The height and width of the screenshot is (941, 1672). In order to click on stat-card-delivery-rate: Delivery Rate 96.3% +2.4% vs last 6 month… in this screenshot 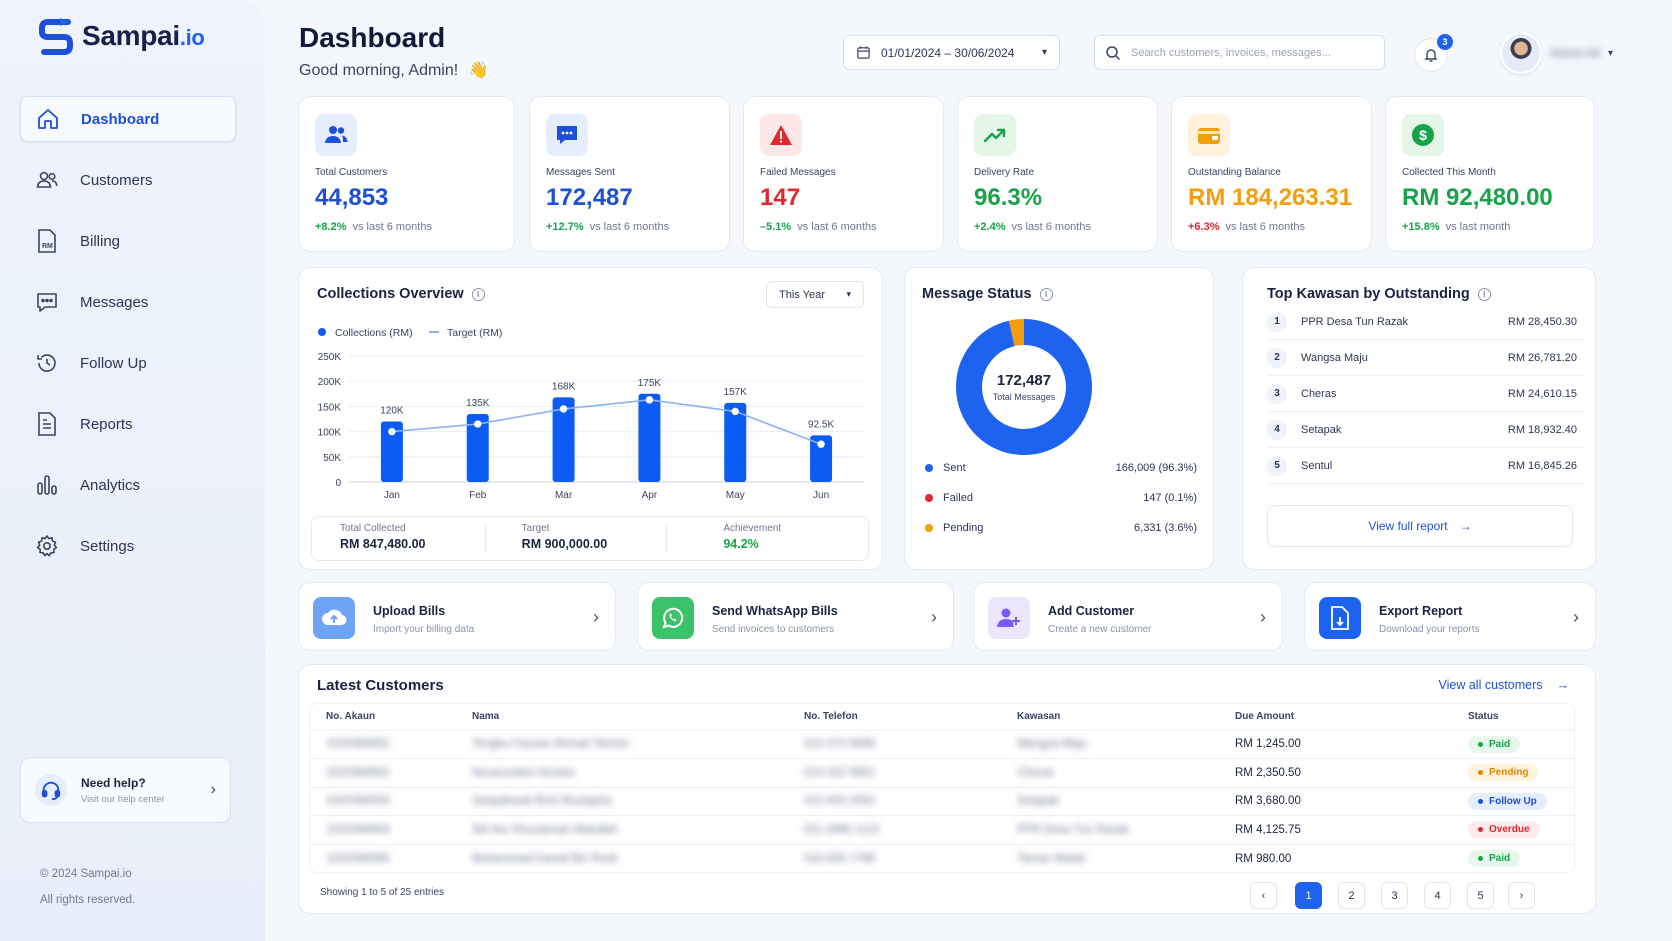, I will do `click(1057, 174)`.